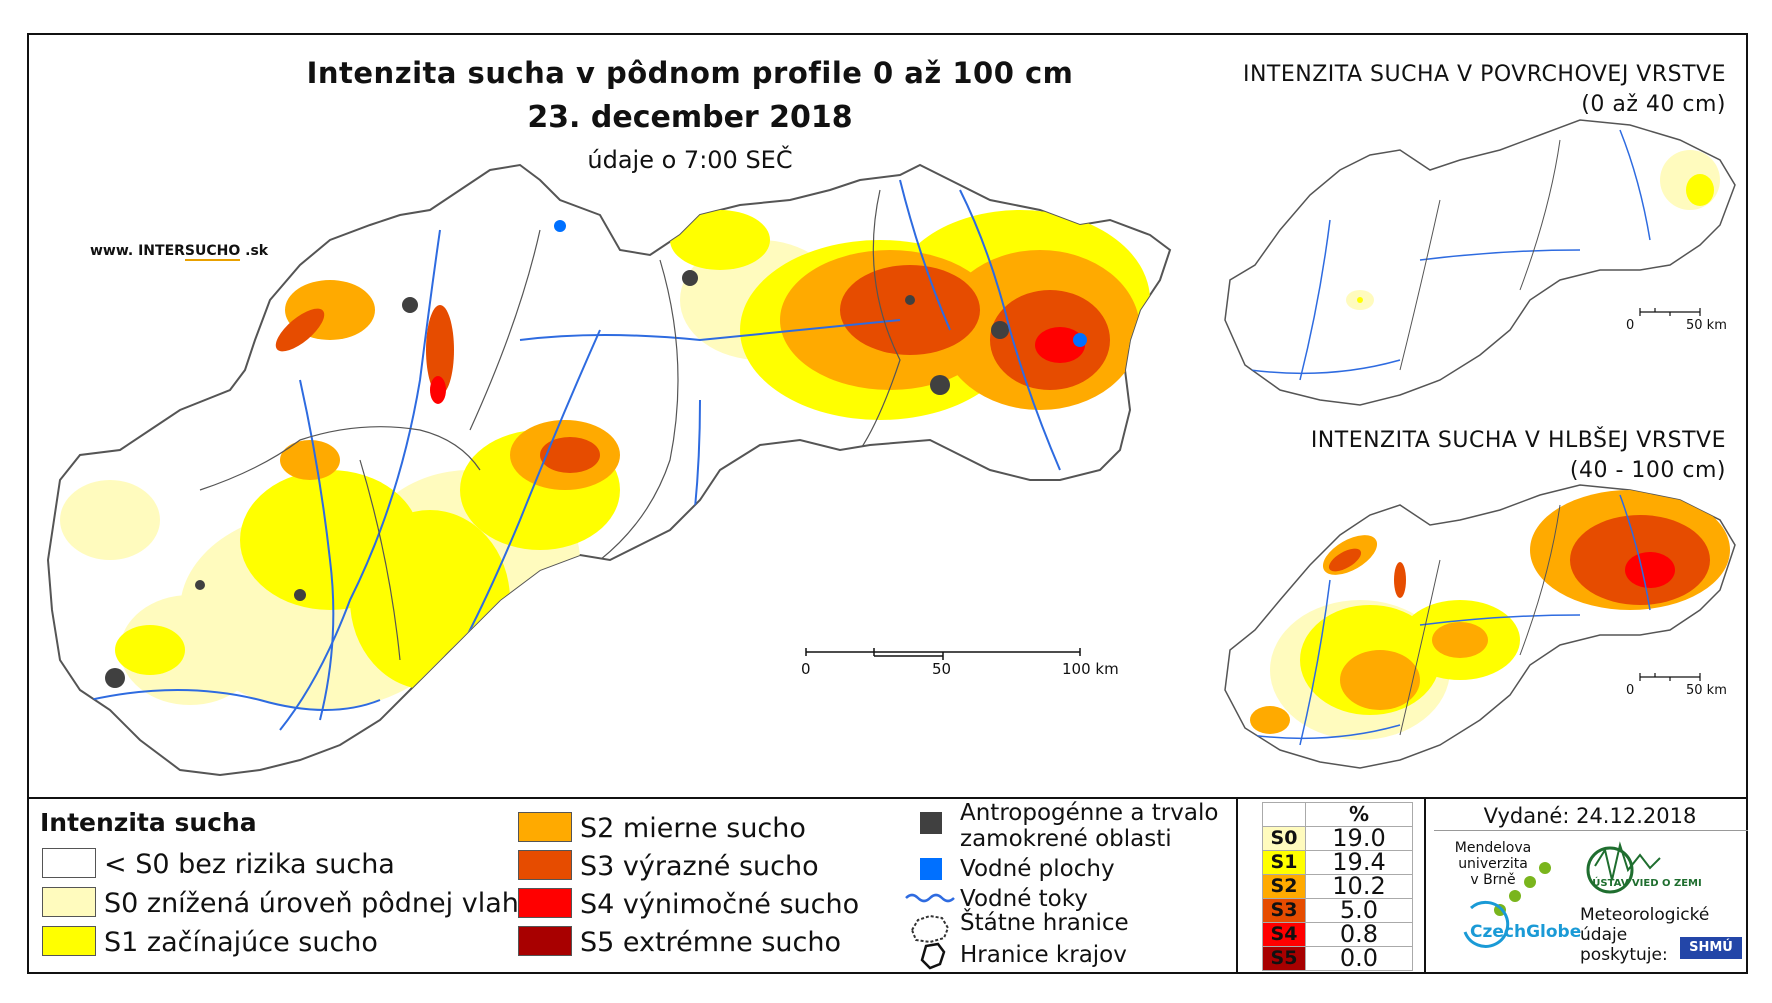  Describe the element at coordinates (699, 866) in the screenshot. I see `legend-label-s3: S3 výrazné sucho` at that location.